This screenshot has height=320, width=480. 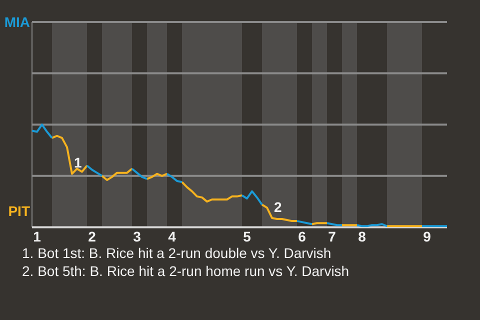 What do you see at coordinates (16, 22) in the screenshot?
I see `text: MIA` at bounding box center [16, 22].